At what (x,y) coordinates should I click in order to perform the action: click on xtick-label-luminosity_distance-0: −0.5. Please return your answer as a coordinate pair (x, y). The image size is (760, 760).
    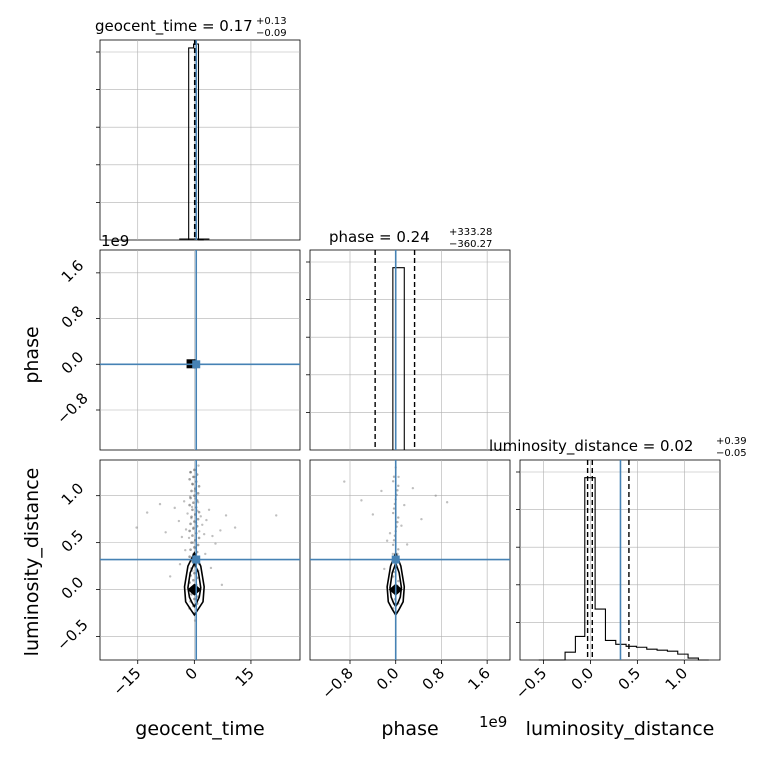
    Looking at the image, I should click on (531, 683).